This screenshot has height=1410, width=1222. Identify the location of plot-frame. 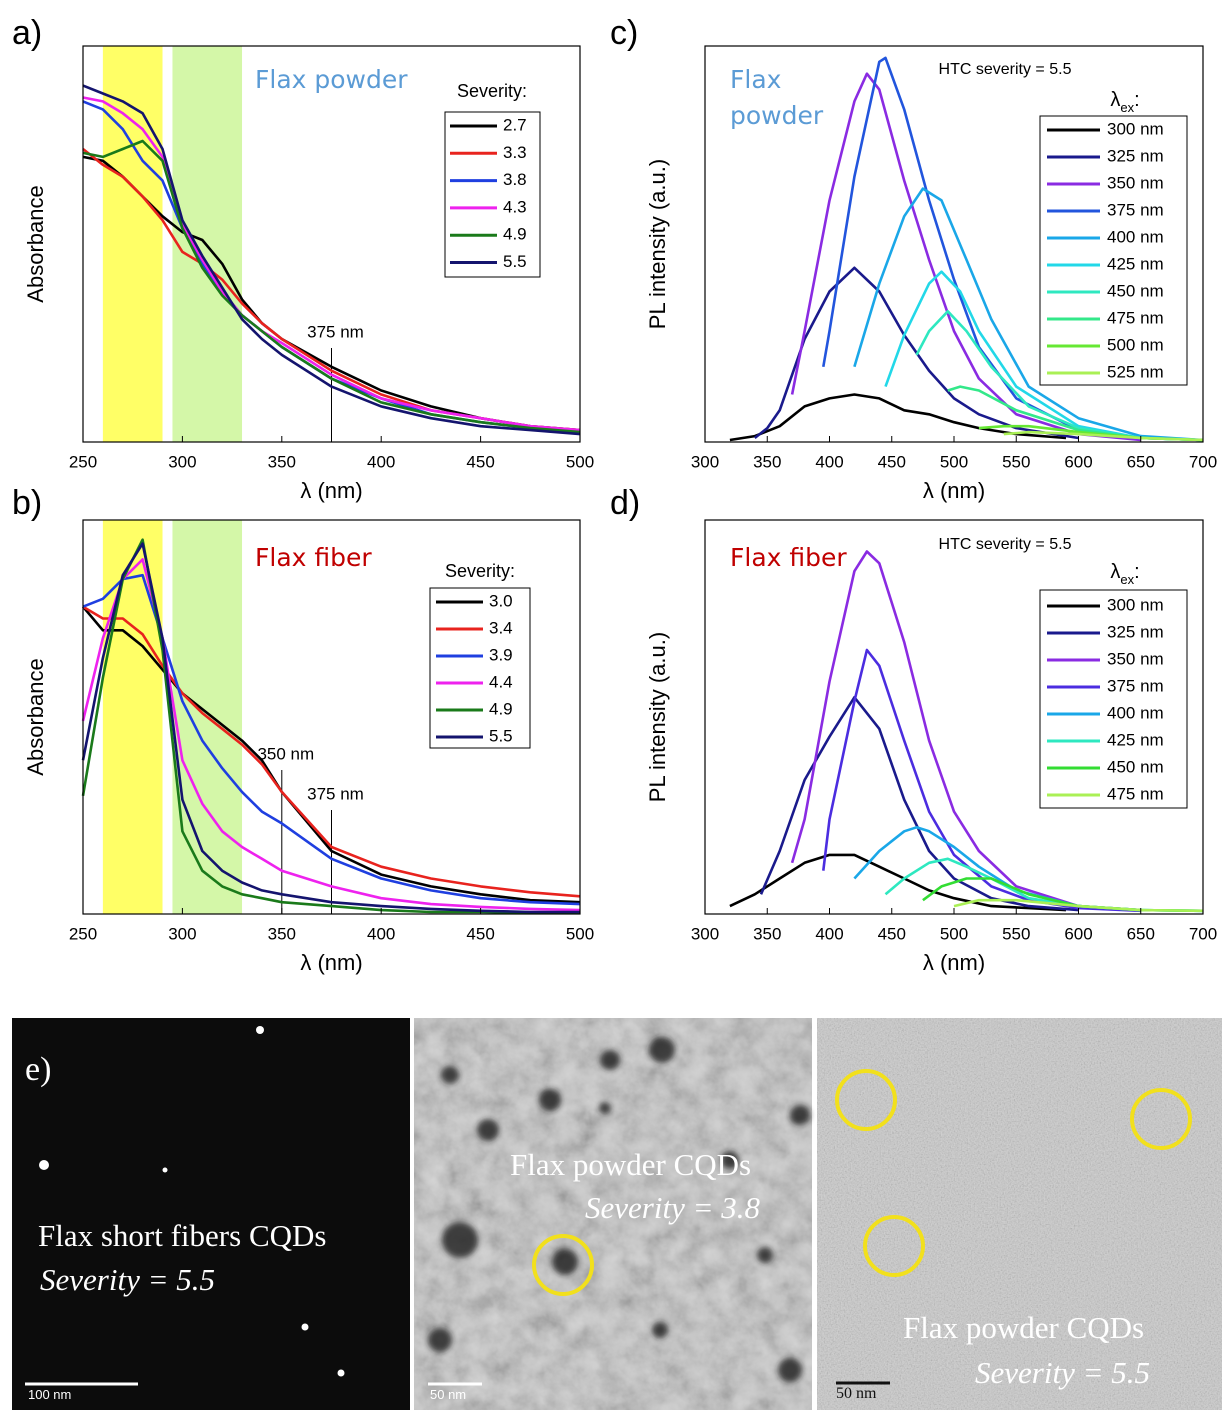
(331, 717).